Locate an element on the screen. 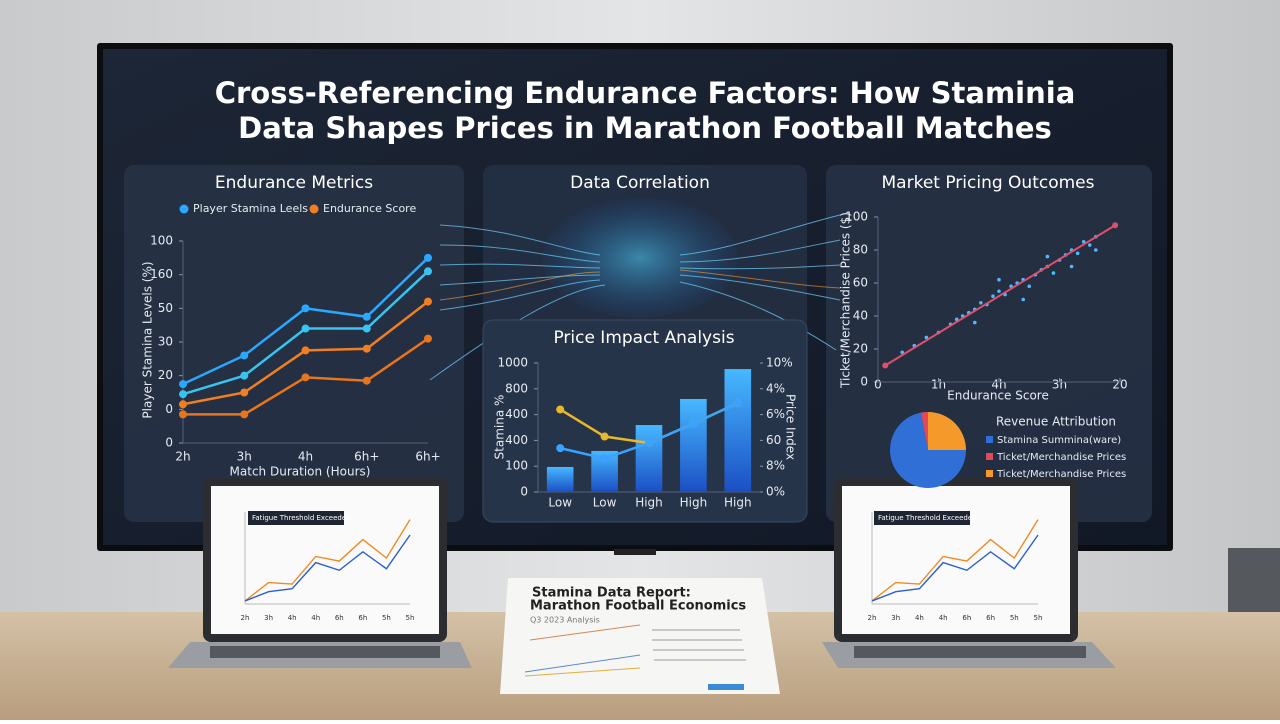  legend-label: Stamina Summina(ware) is located at coordinates (1059, 440).